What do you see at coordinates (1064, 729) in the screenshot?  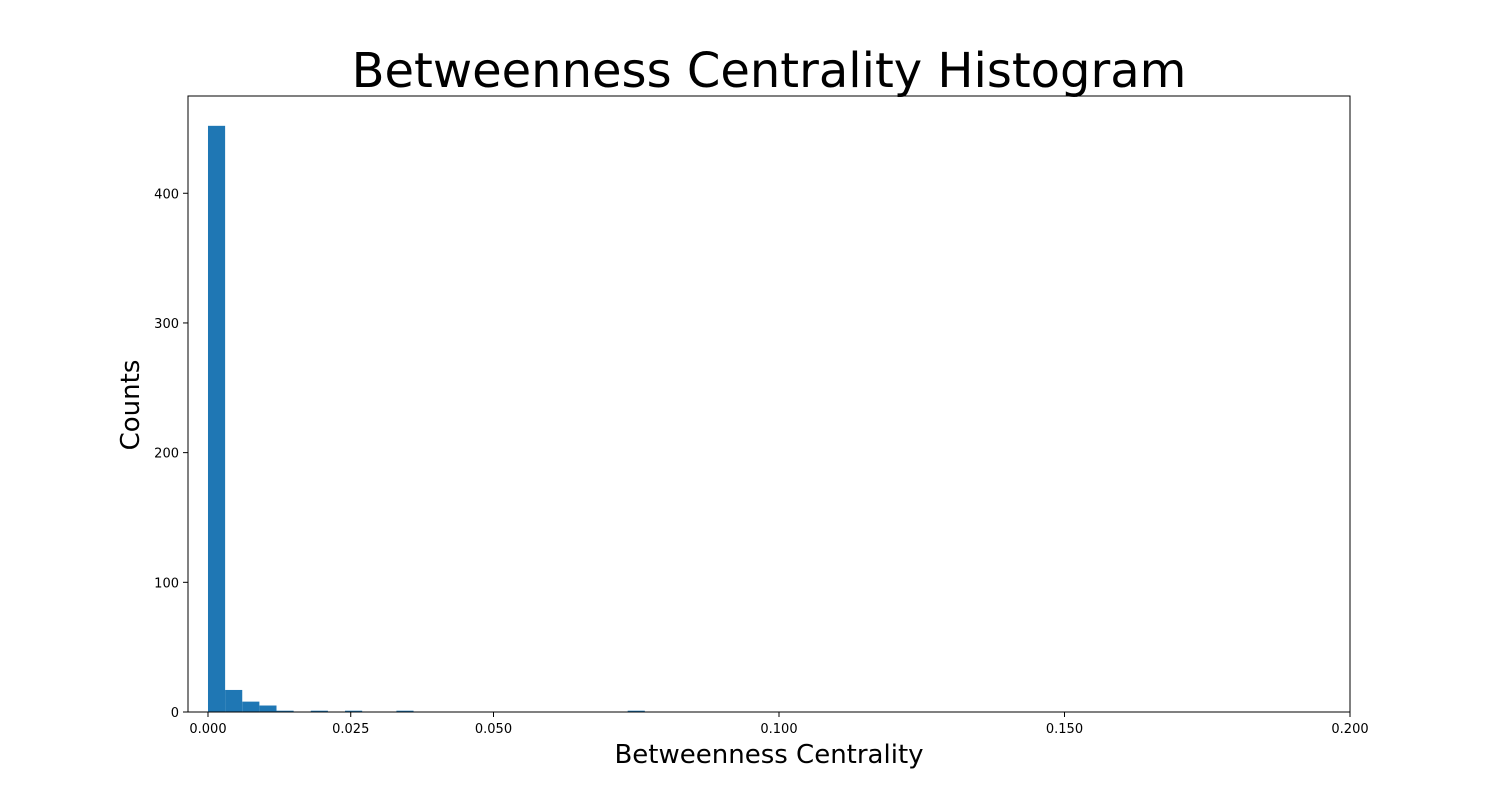 I see `x-tick-label-4: 0.150` at bounding box center [1064, 729].